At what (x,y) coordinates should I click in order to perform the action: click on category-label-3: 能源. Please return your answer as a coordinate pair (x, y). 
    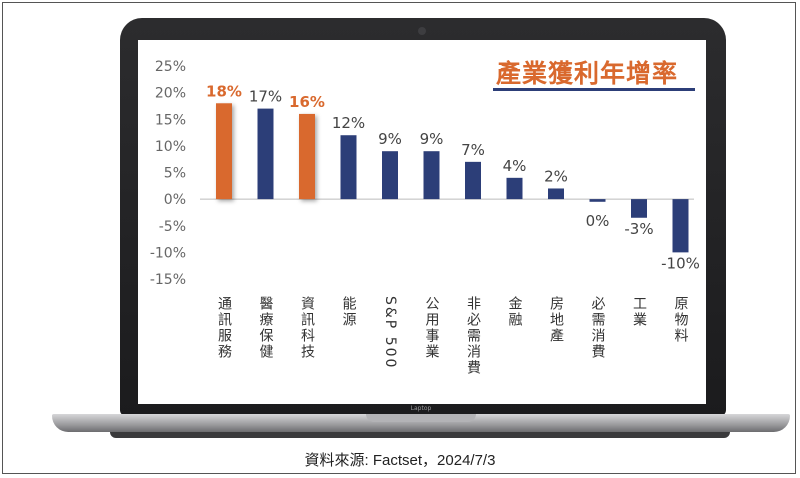
    Looking at the image, I should click on (349, 312).